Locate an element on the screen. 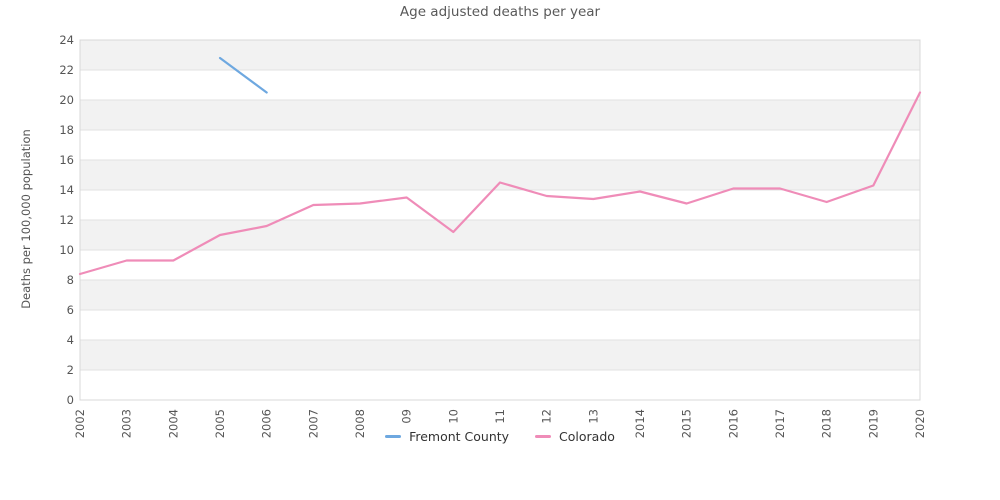 This screenshot has height=500, width=1000. y-tick-label: 0 is located at coordinates (70, 400).